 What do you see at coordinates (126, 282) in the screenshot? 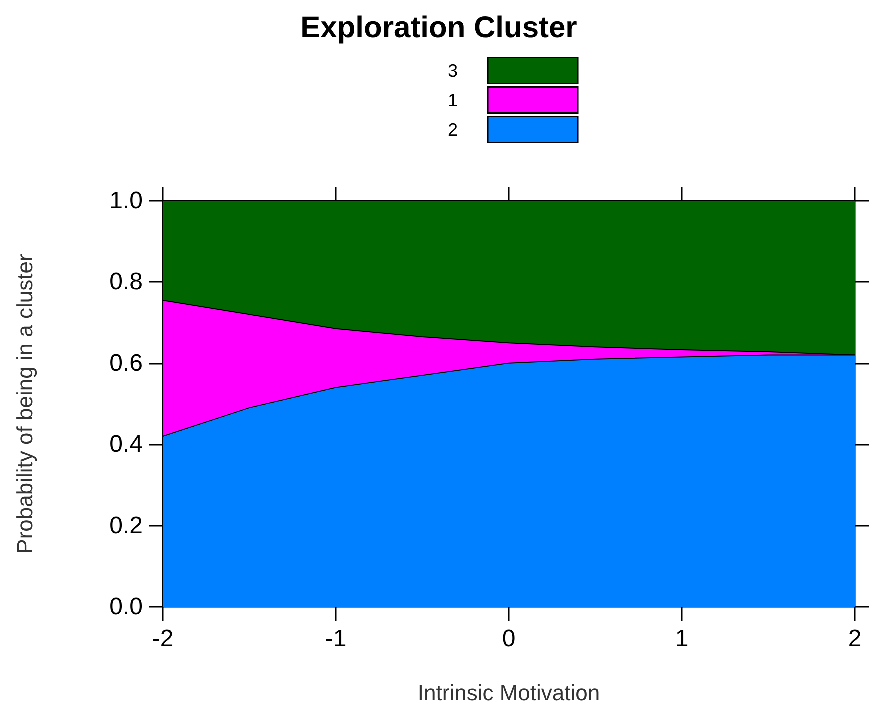
I see `y-tick-label: 0.8` at bounding box center [126, 282].